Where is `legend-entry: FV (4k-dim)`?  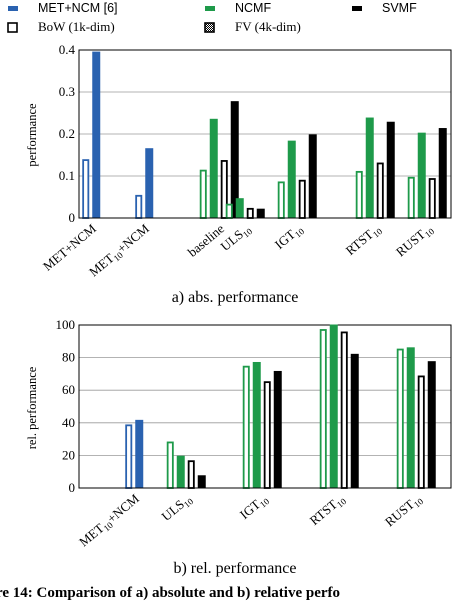
legend-entry: FV (4k-dim) is located at coordinates (252, 26).